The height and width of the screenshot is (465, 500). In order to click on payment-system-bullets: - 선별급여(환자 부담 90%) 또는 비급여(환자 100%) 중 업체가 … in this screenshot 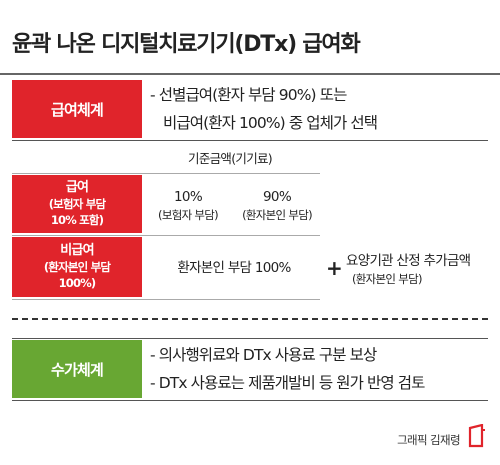, I will do `click(264, 109)`.